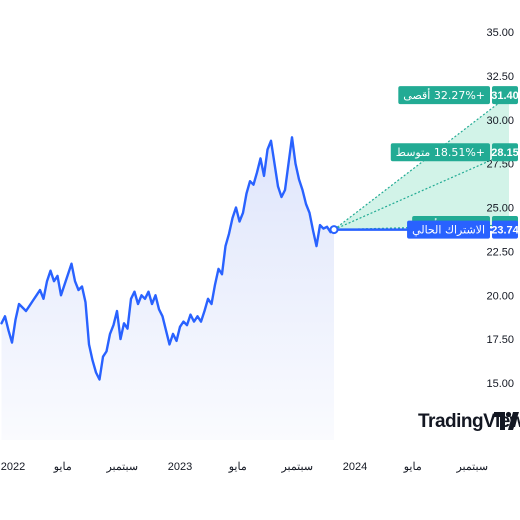  I want to click on forecast-label-high: 31.40 +32.27% أقصى, so click(458, 95).